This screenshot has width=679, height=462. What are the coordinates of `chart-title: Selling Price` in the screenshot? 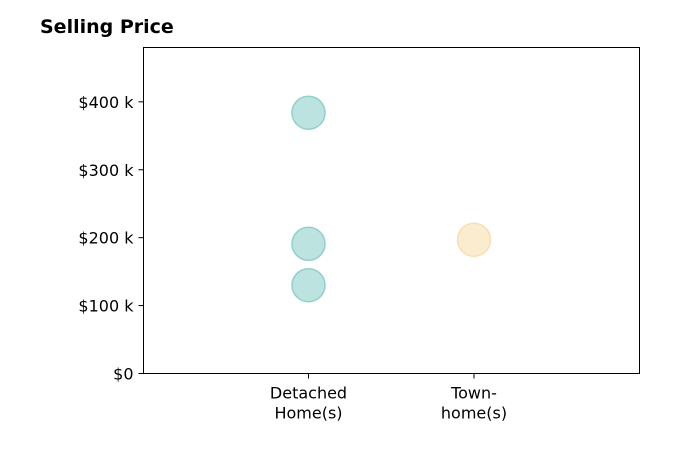 It's located at (107, 27).